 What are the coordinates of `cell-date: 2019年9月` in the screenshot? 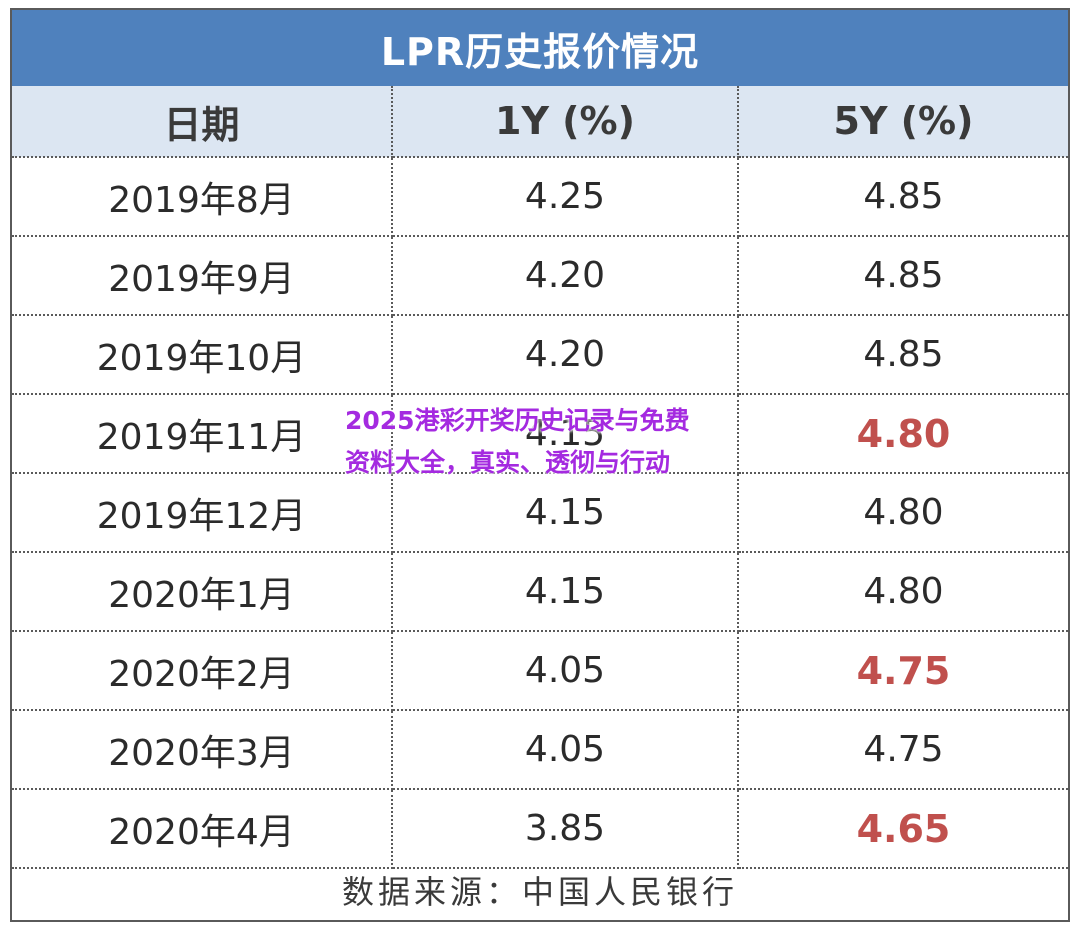 It's located at (202, 276).